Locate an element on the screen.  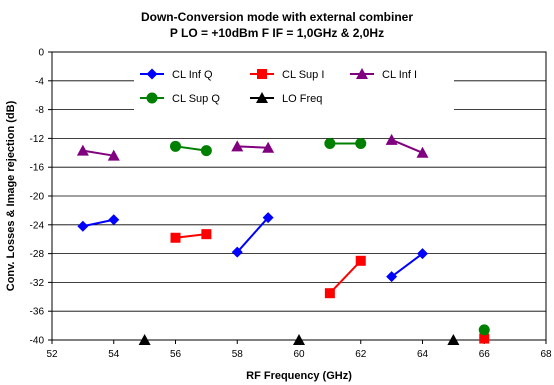
legend-item: CL Inf Q is located at coordinates (176, 74).